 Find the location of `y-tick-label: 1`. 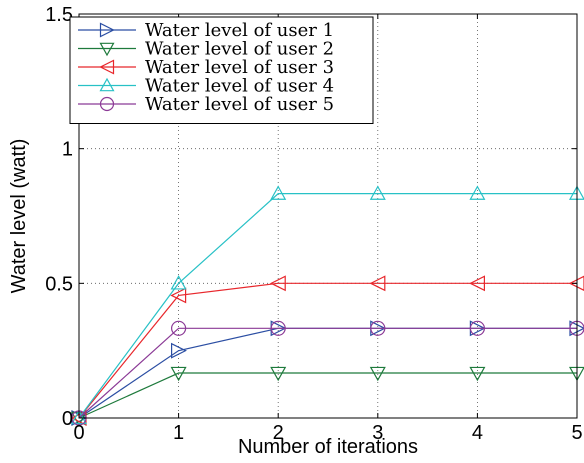

y-tick-label: 1 is located at coordinates (67, 150).